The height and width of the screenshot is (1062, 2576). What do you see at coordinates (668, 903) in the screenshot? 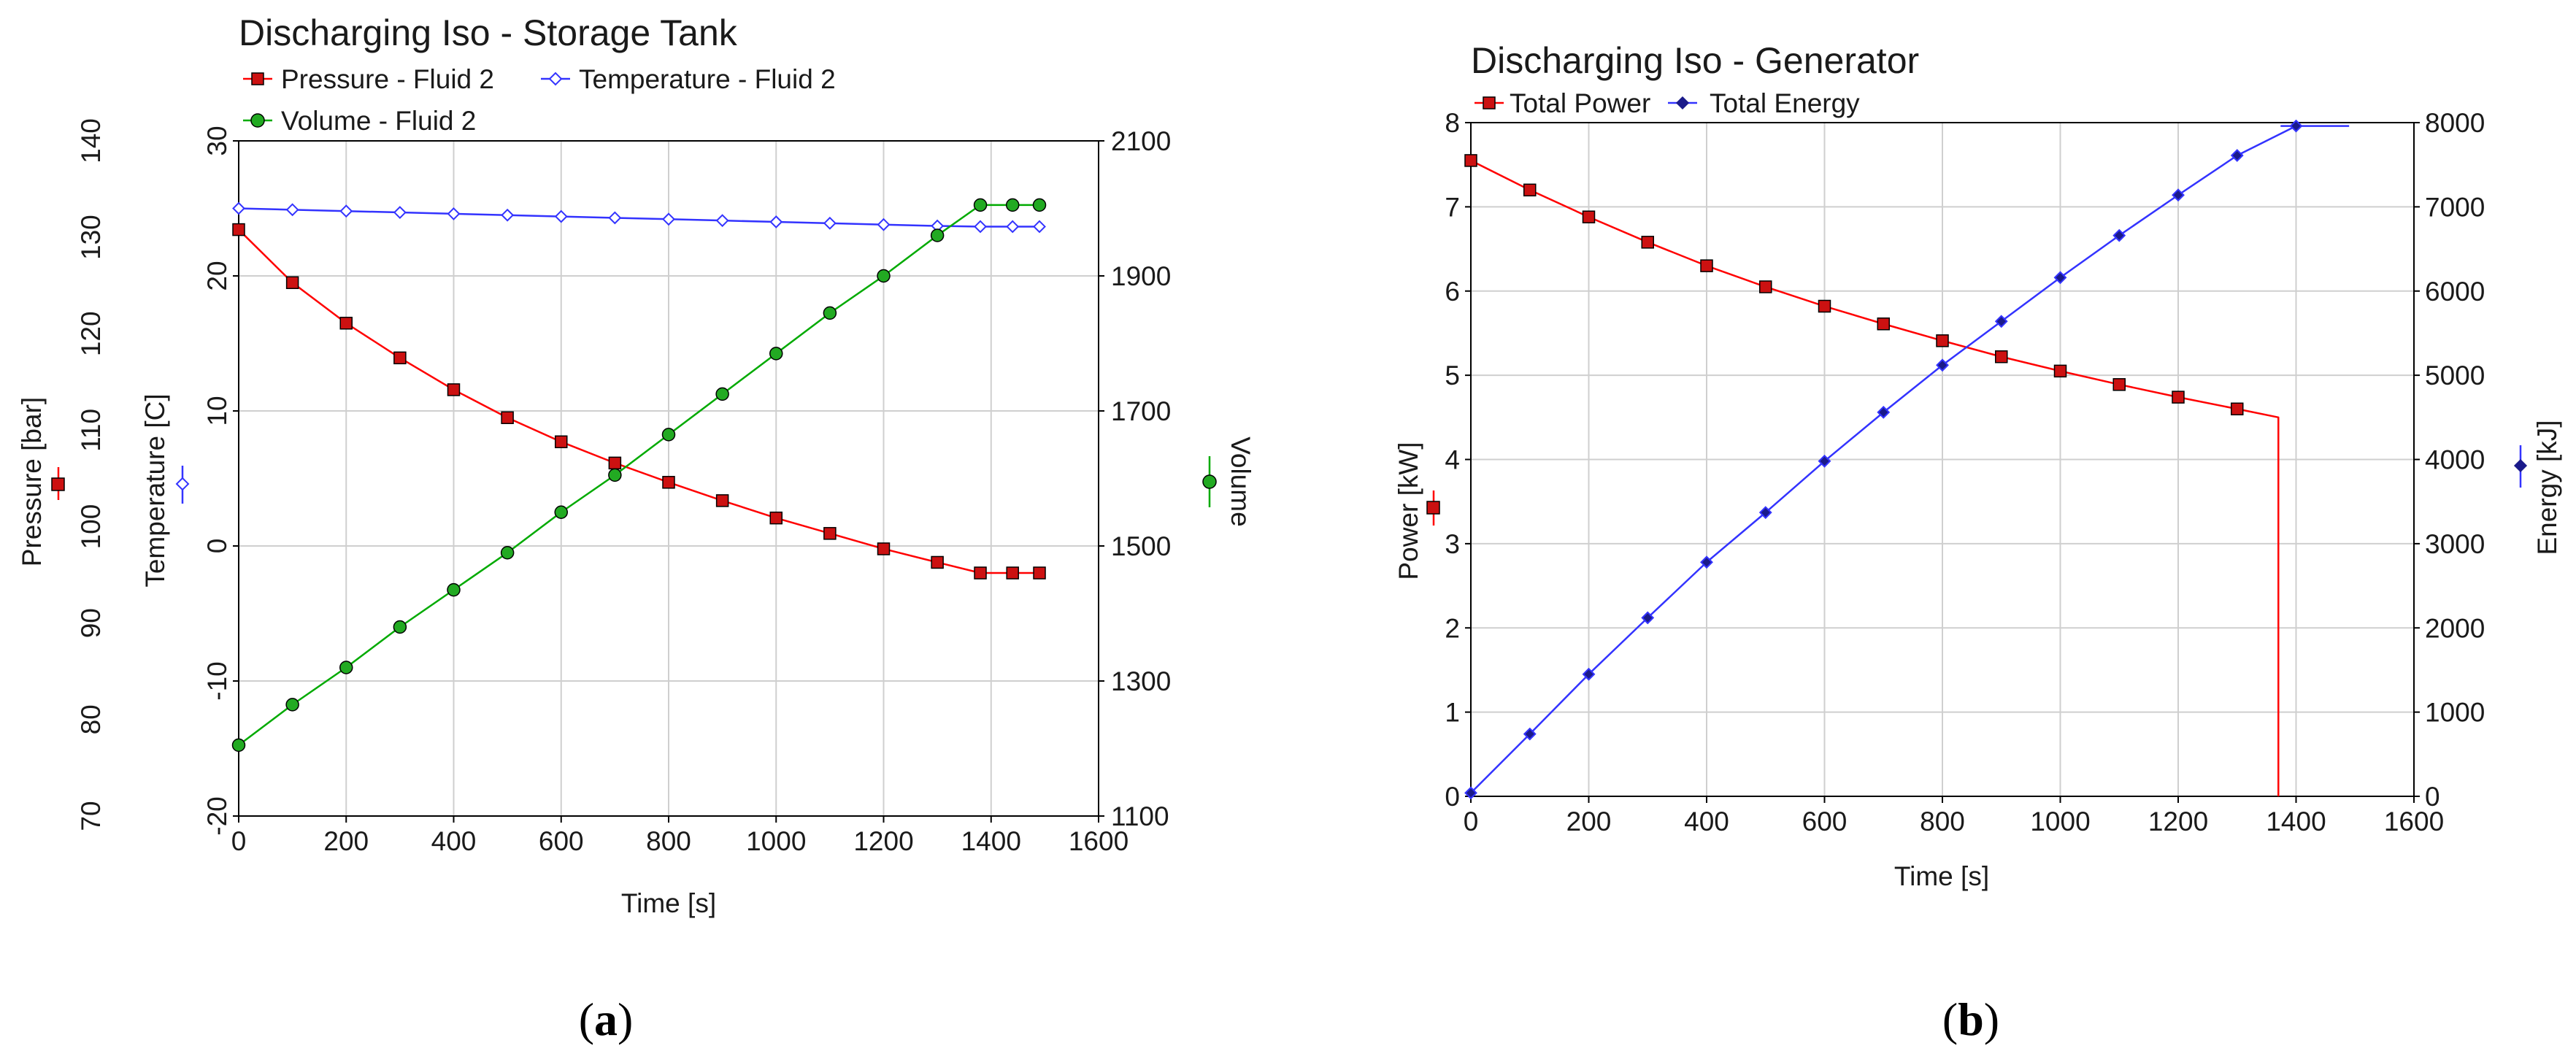
I see `chart-a-x-axis-label: Time [s]` at bounding box center [668, 903].